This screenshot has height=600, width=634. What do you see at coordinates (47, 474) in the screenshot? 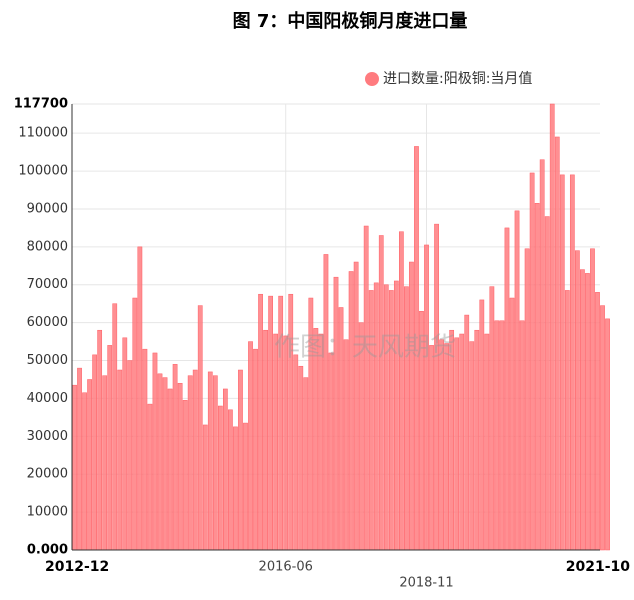
I see `y-tick-label: 20000` at bounding box center [47, 474].